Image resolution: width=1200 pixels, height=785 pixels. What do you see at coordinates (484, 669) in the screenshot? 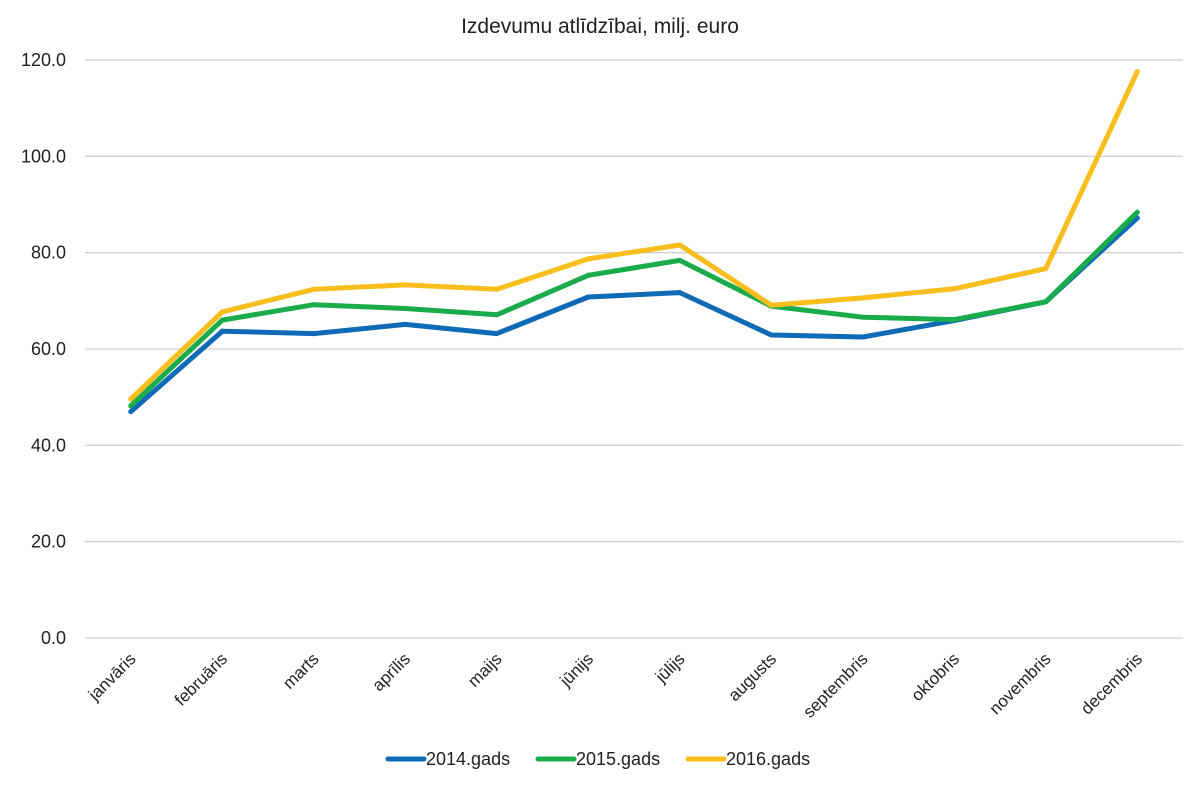
I see `x-tick-label: maijs` at bounding box center [484, 669].